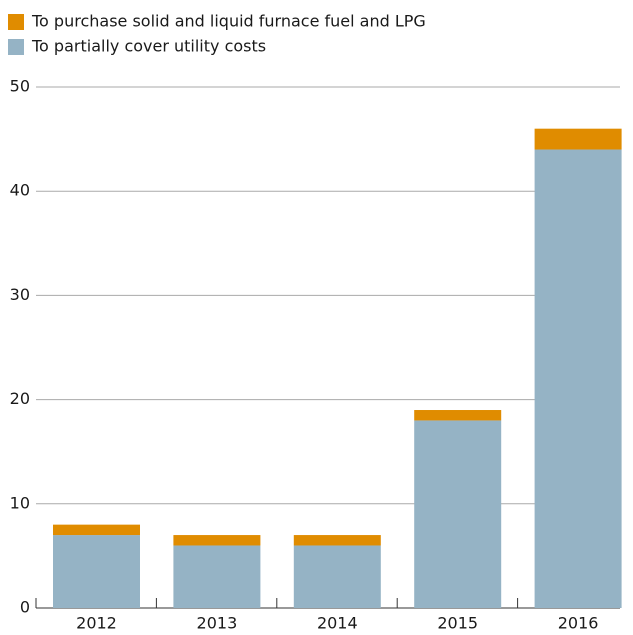 The width and height of the screenshot is (633, 635). I want to click on y-tick-label: 40, so click(20, 190).